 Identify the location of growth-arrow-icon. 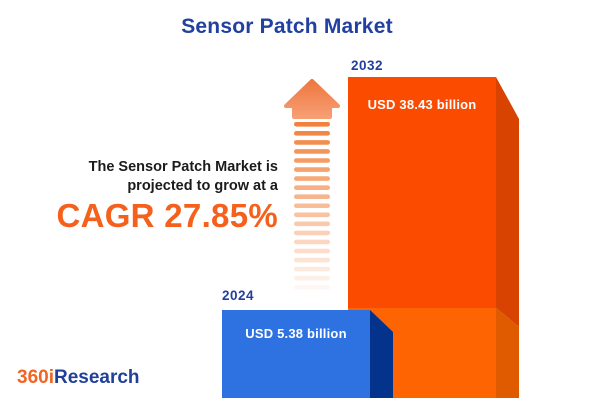
(312, 184).